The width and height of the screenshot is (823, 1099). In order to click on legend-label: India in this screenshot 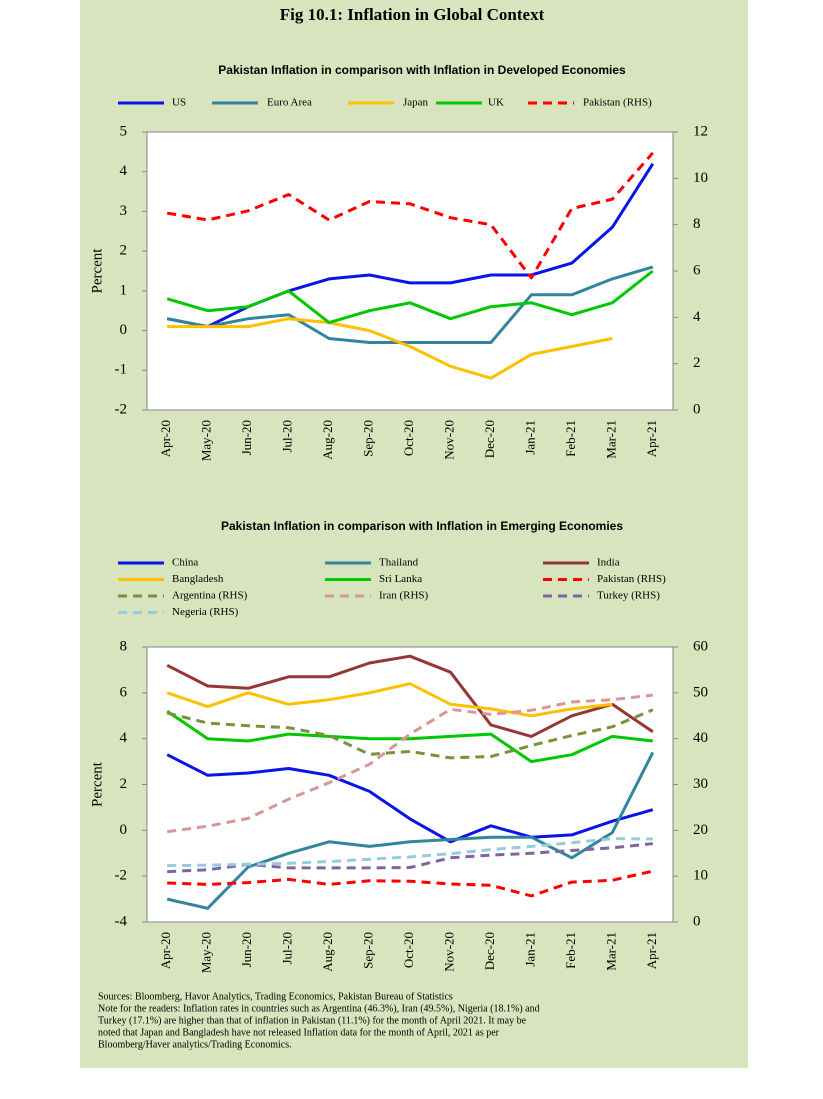, I will do `click(608, 563)`.